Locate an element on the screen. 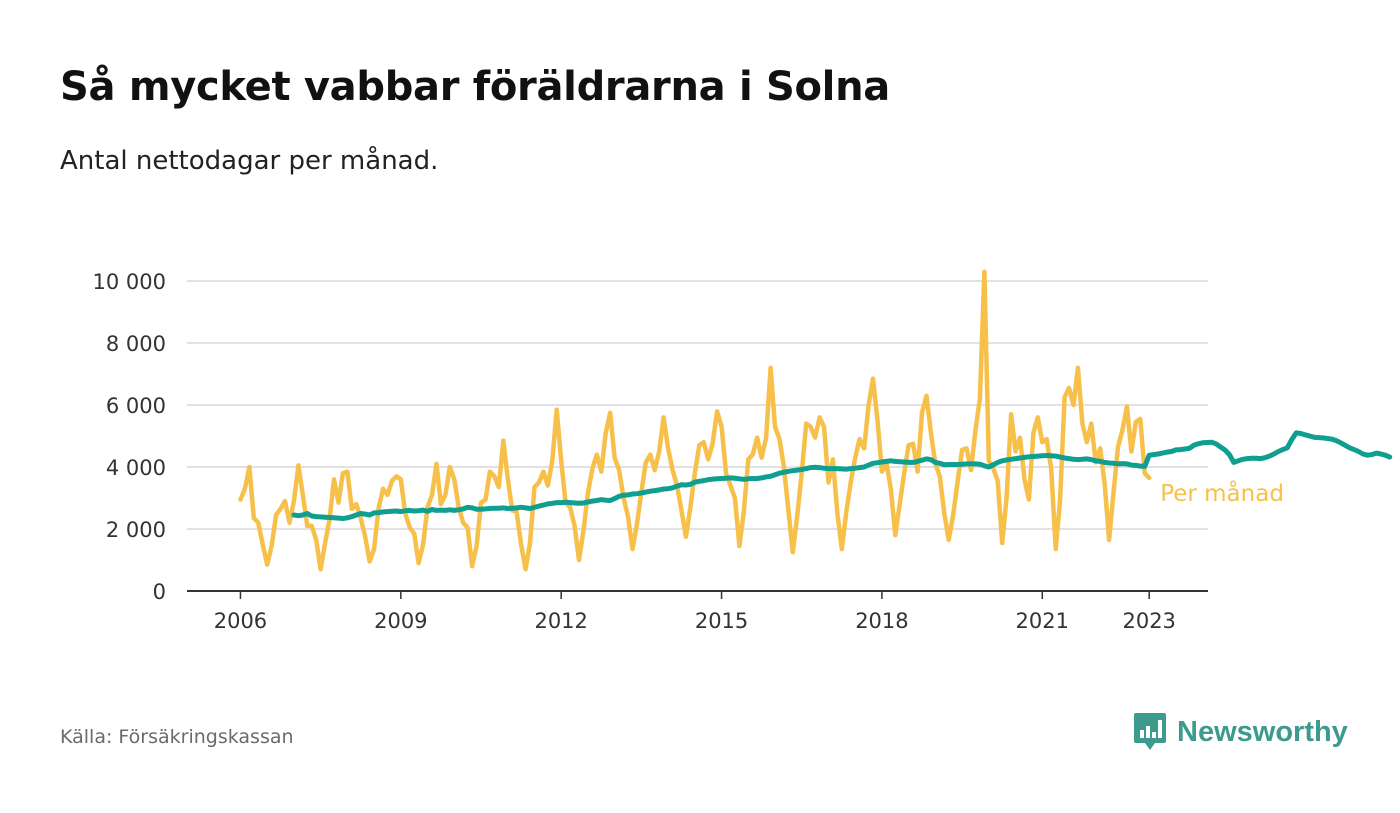 This screenshot has height=813, width=1400. x-tick-label: 2006 is located at coordinates (240, 621).